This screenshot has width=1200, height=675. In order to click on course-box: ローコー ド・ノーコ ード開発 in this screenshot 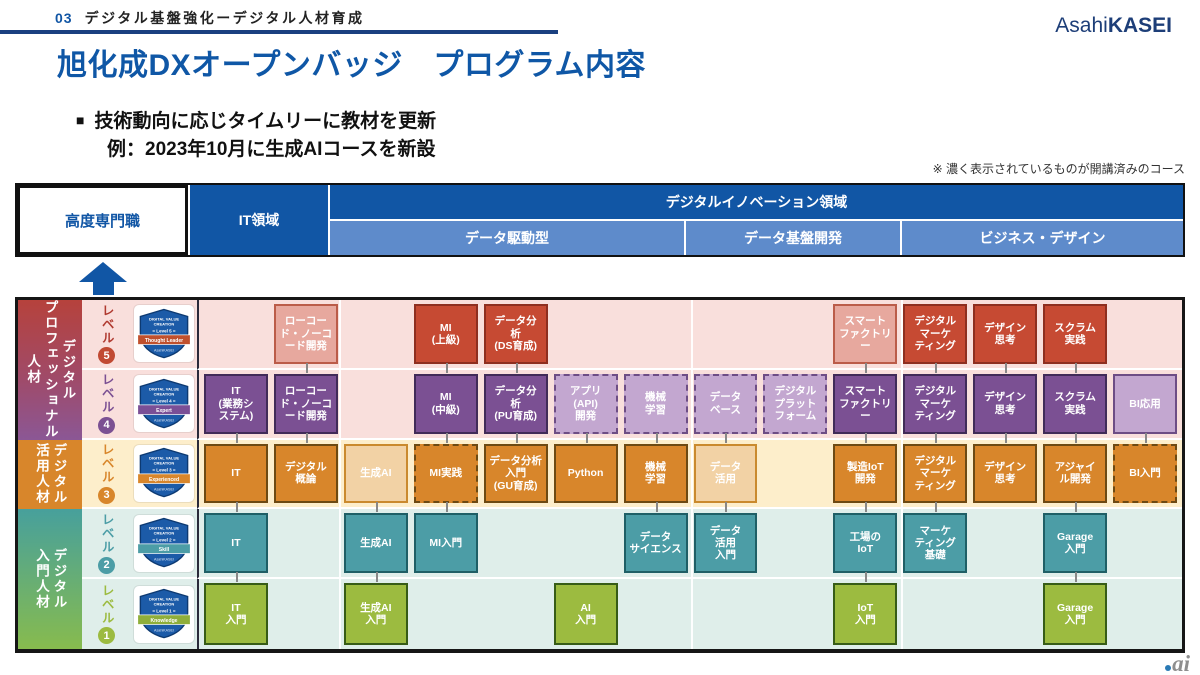, I will do `click(305, 398)`.